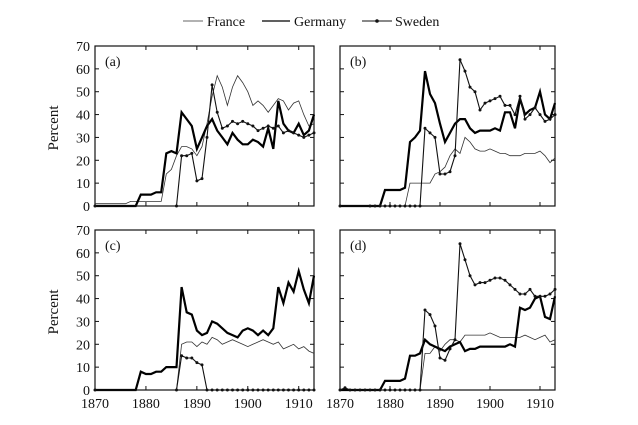 The width and height of the screenshot is (638, 425). What do you see at coordinates (83, 231) in the screenshot?
I see `y-tick-label: 70` at bounding box center [83, 231].